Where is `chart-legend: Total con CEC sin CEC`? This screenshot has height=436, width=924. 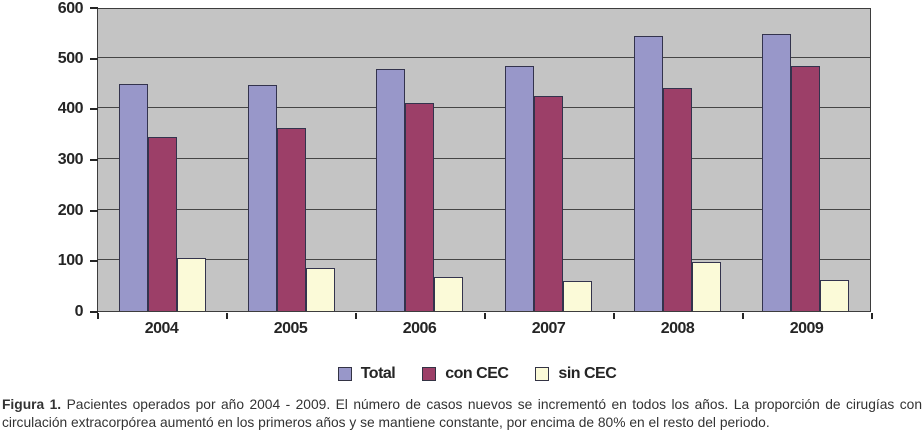
chart-legend: Total con CEC sin CEC is located at coordinates (477, 374).